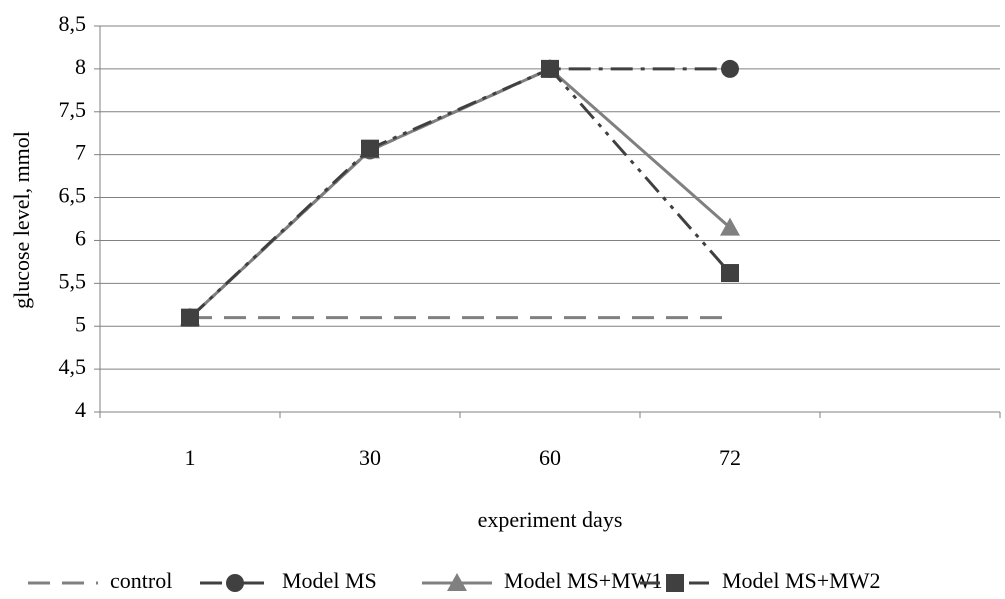 This screenshot has height=599, width=1005. Describe the element at coordinates (80, 323) in the screenshot. I see `y-tick-label: 5` at that location.